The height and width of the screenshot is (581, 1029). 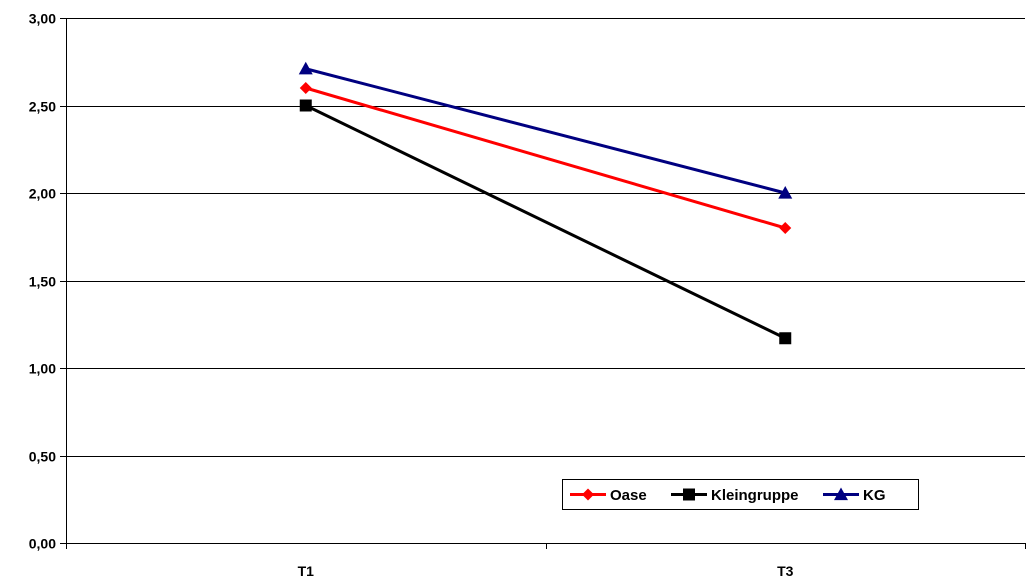 I want to click on legend-label: Kleingruppe, so click(x=755, y=495).